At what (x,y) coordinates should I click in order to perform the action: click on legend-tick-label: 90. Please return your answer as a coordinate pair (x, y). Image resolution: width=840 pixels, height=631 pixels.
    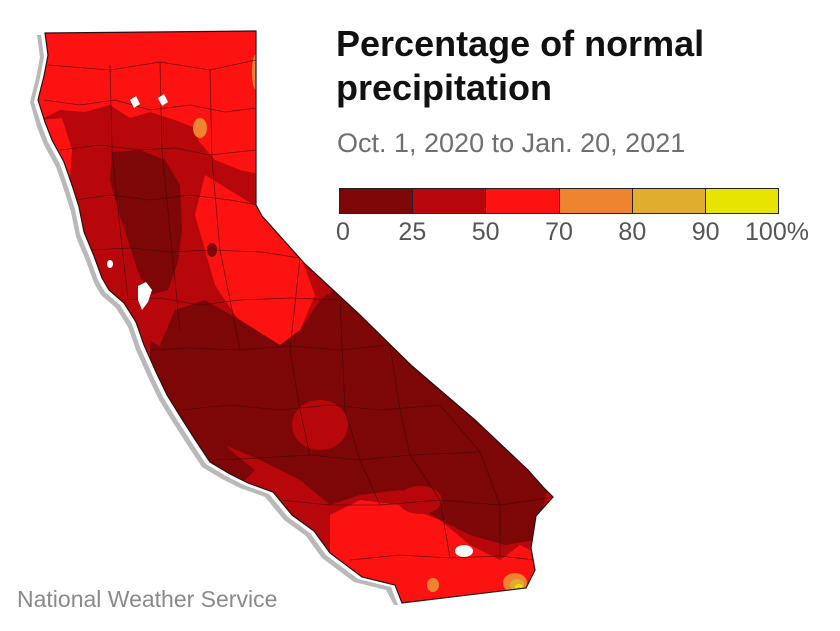
    Looking at the image, I should click on (705, 232).